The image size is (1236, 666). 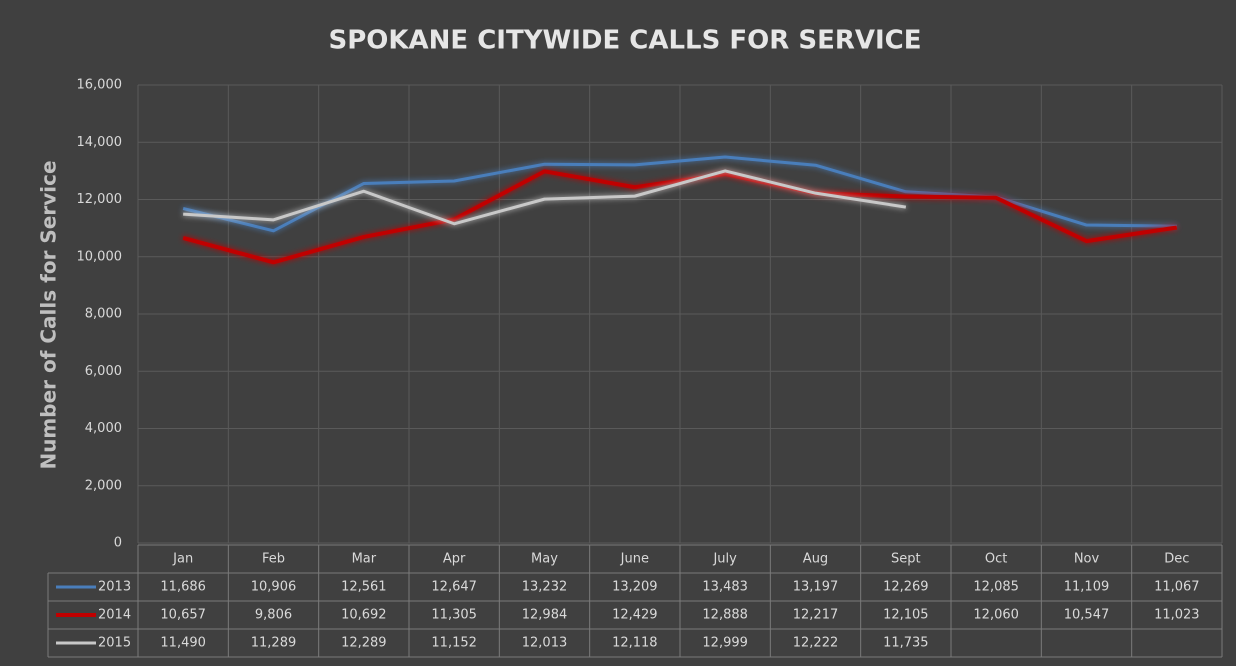 What do you see at coordinates (114, 643) in the screenshot?
I see `legend-label: 2015` at bounding box center [114, 643].